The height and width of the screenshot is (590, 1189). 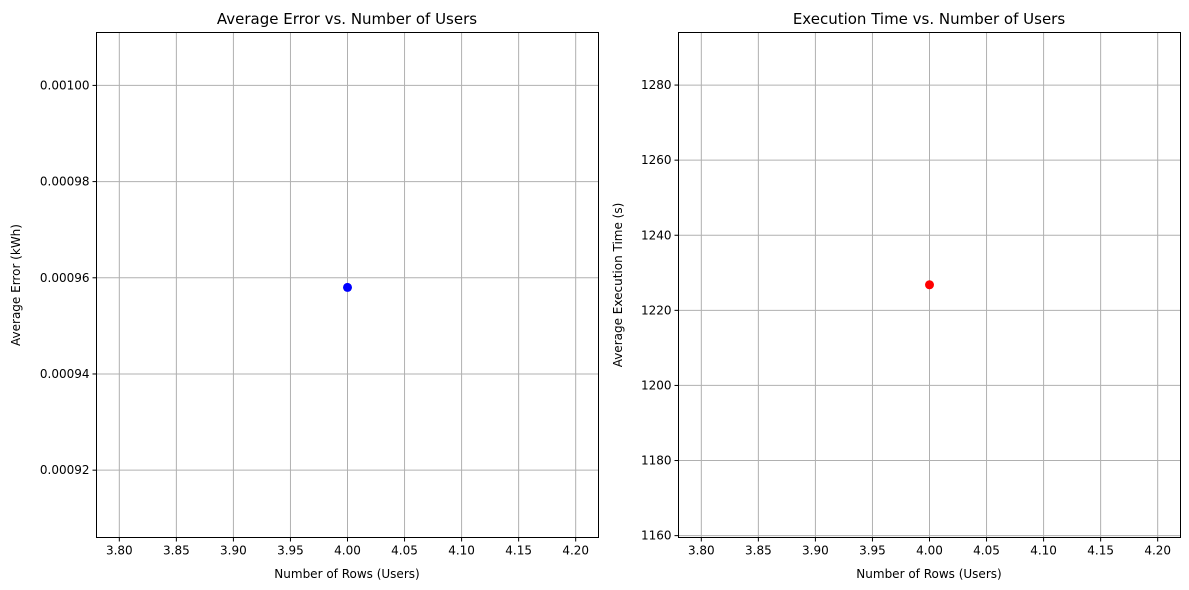 I want to click on error-chart-ytick-label: 0.00100, so click(x=65, y=85).